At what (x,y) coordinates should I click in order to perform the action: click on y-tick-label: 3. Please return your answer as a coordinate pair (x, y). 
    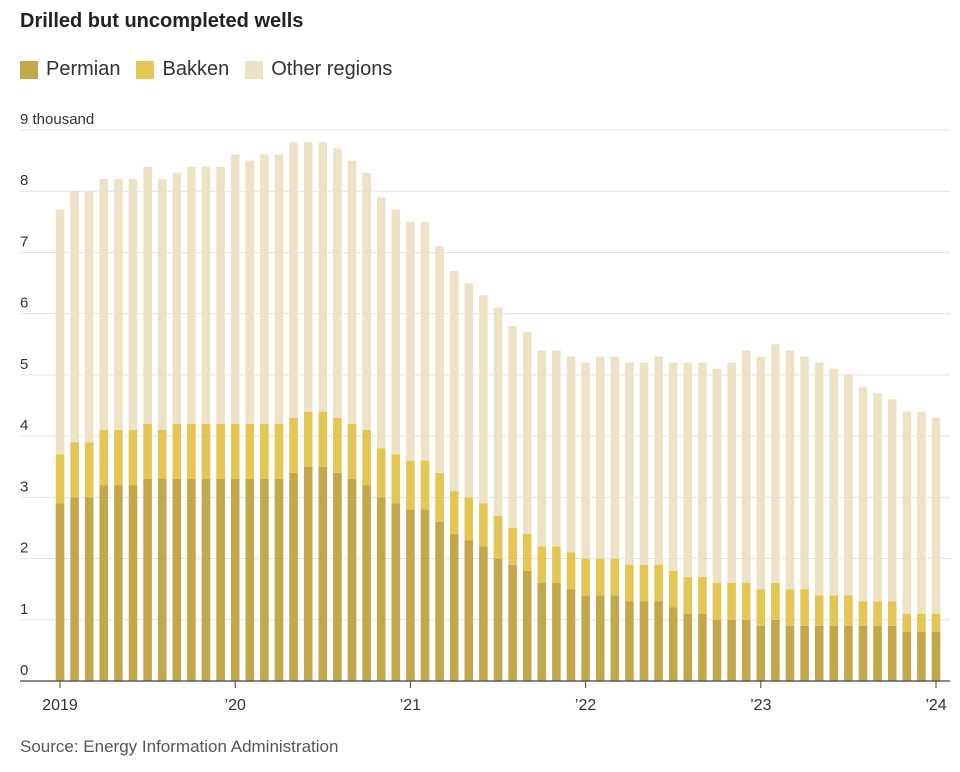
    Looking at the image, I should click on (24, 486).